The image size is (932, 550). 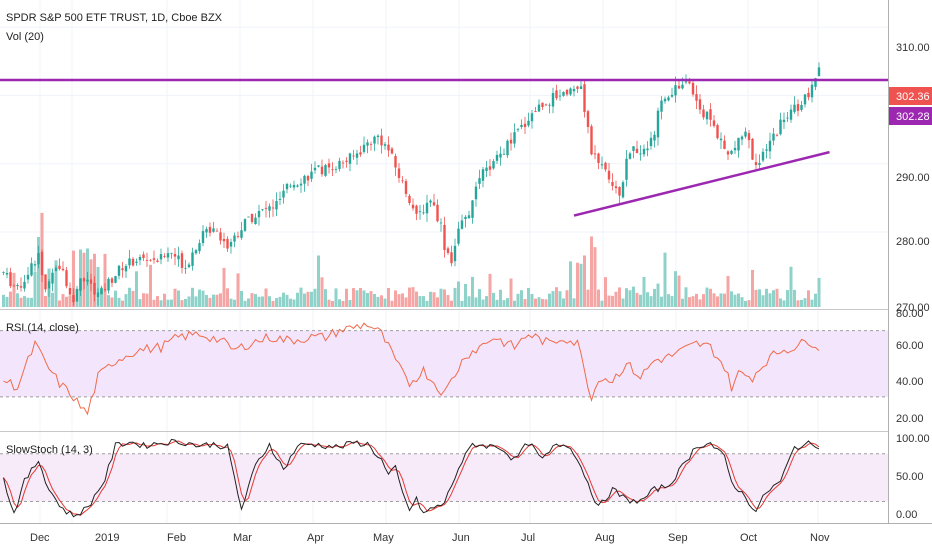 What do you see at coordinates (42, 328) in the screenshot?
I see `rsi-label: RSI (14, close)` at bounding box center [42, 328].